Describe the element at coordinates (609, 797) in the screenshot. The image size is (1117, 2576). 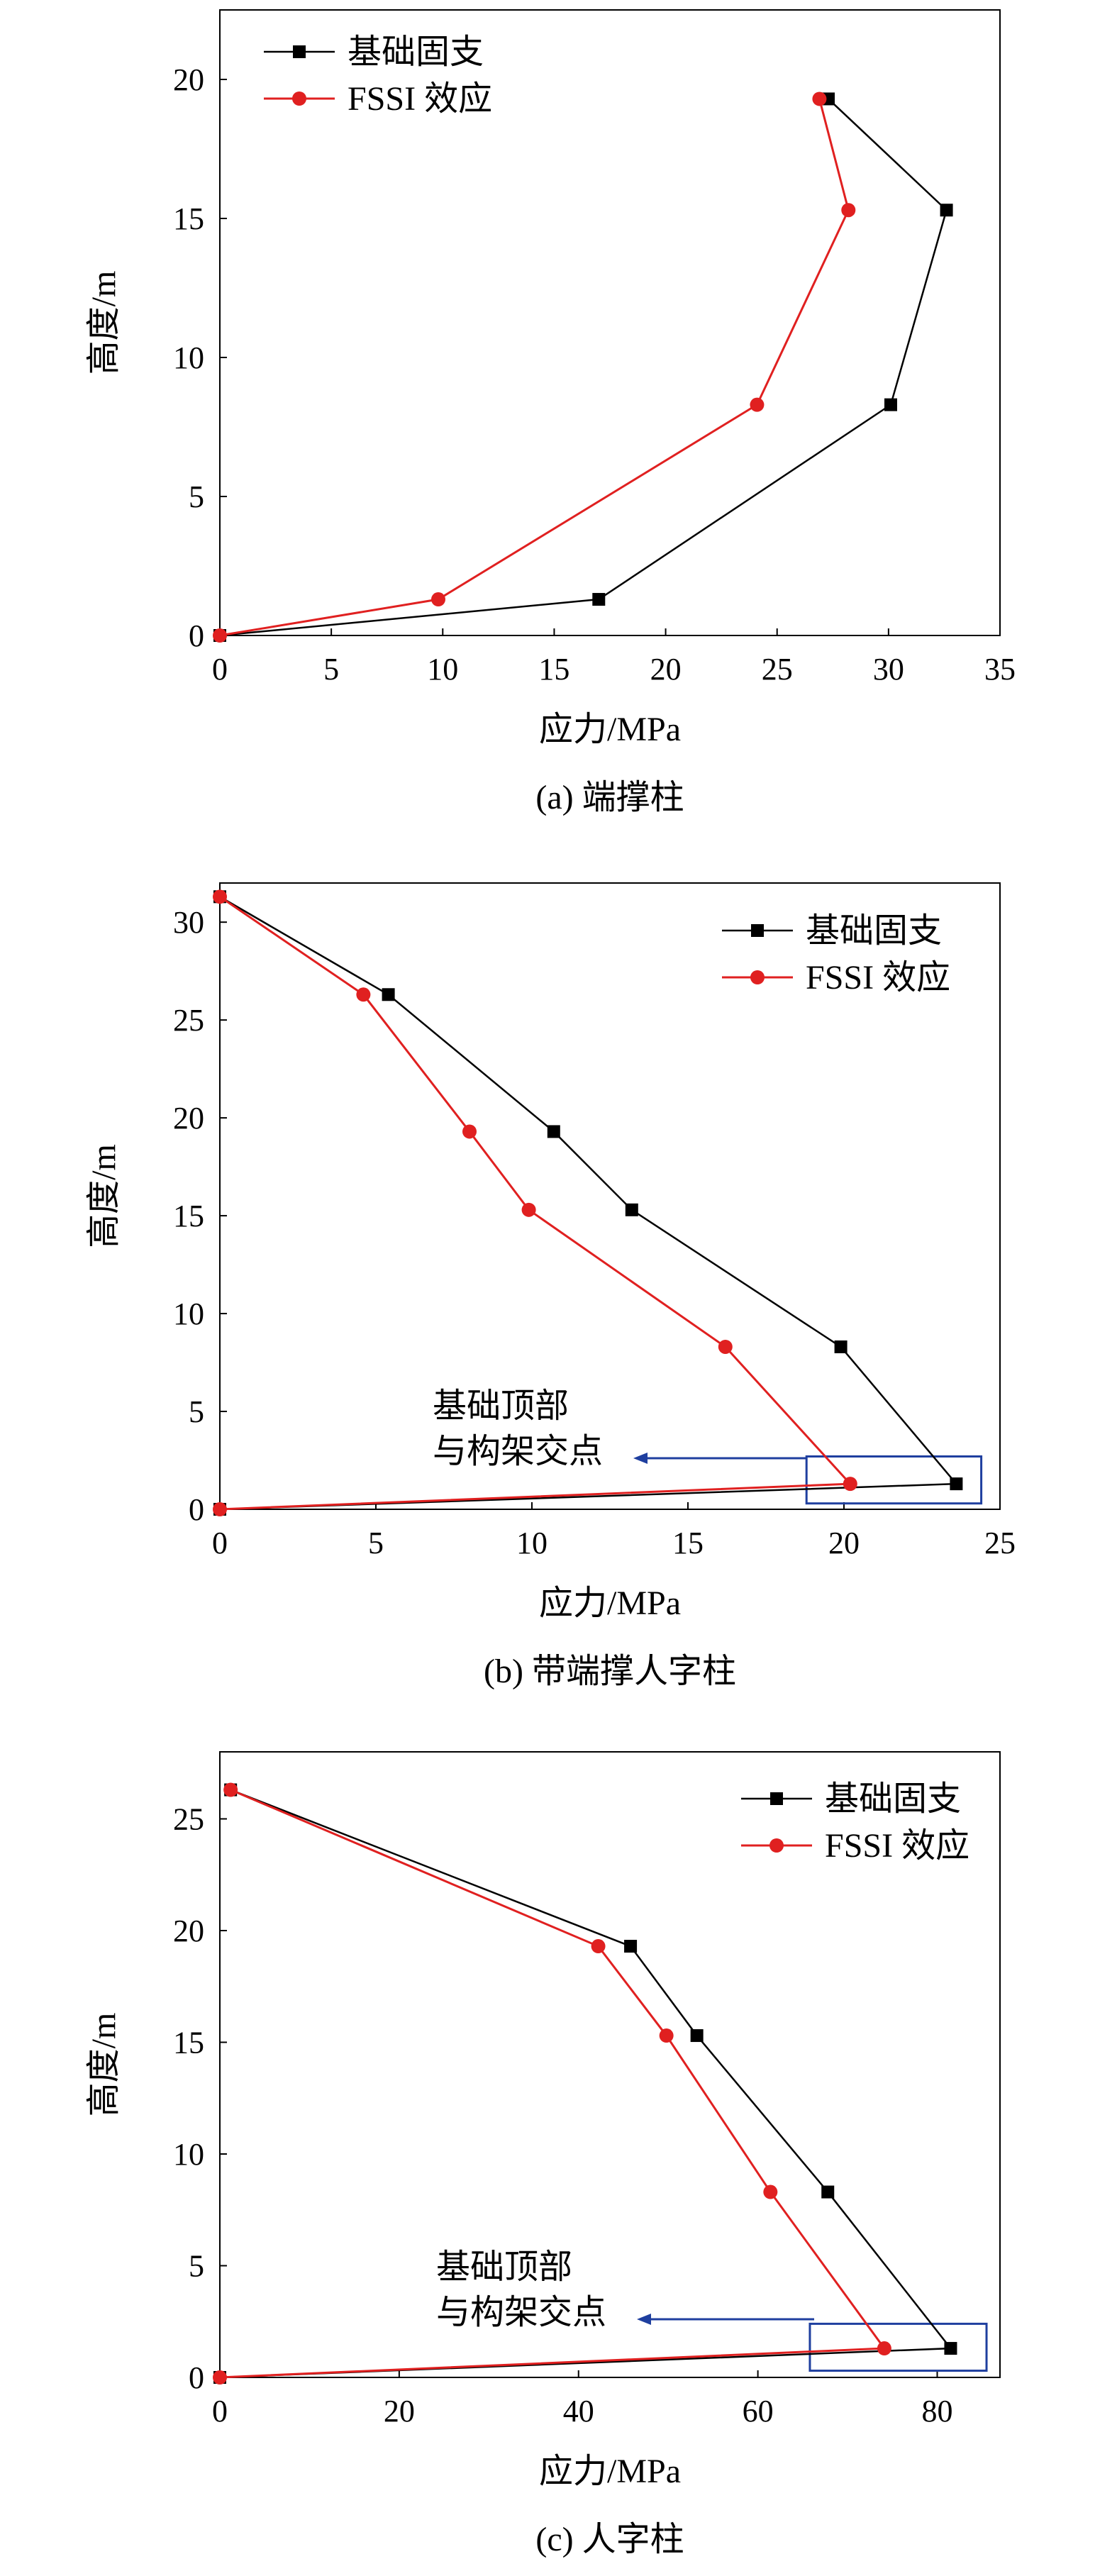
I see `panel-caption: (a) 端撑柱` at that location.